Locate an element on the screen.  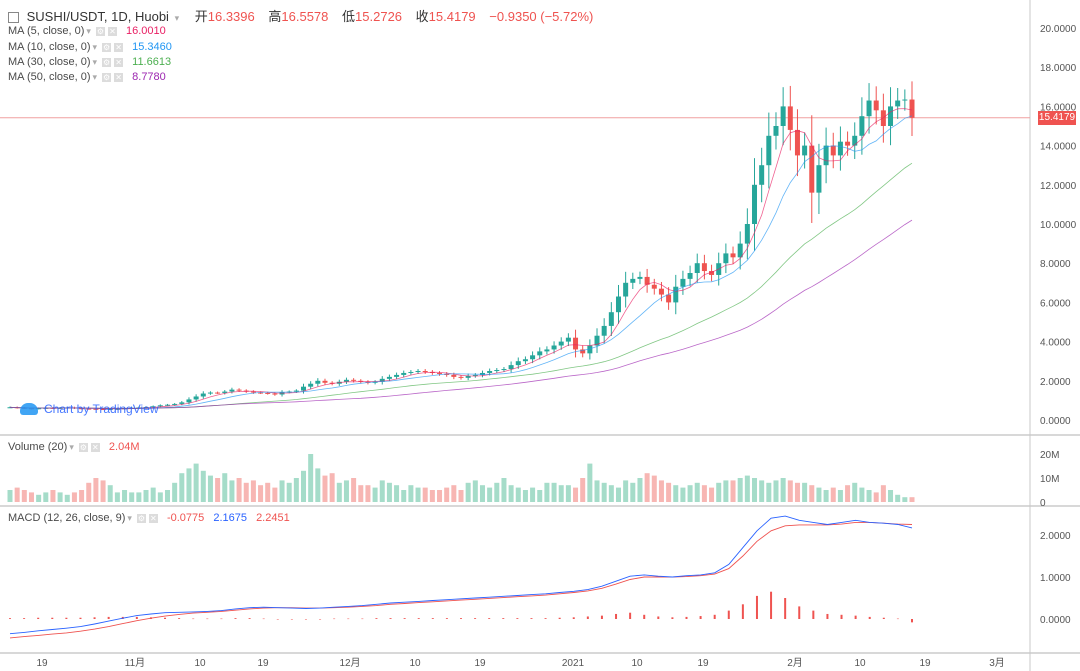
high-value: 16.5578 is located at coordinates (305, 16).